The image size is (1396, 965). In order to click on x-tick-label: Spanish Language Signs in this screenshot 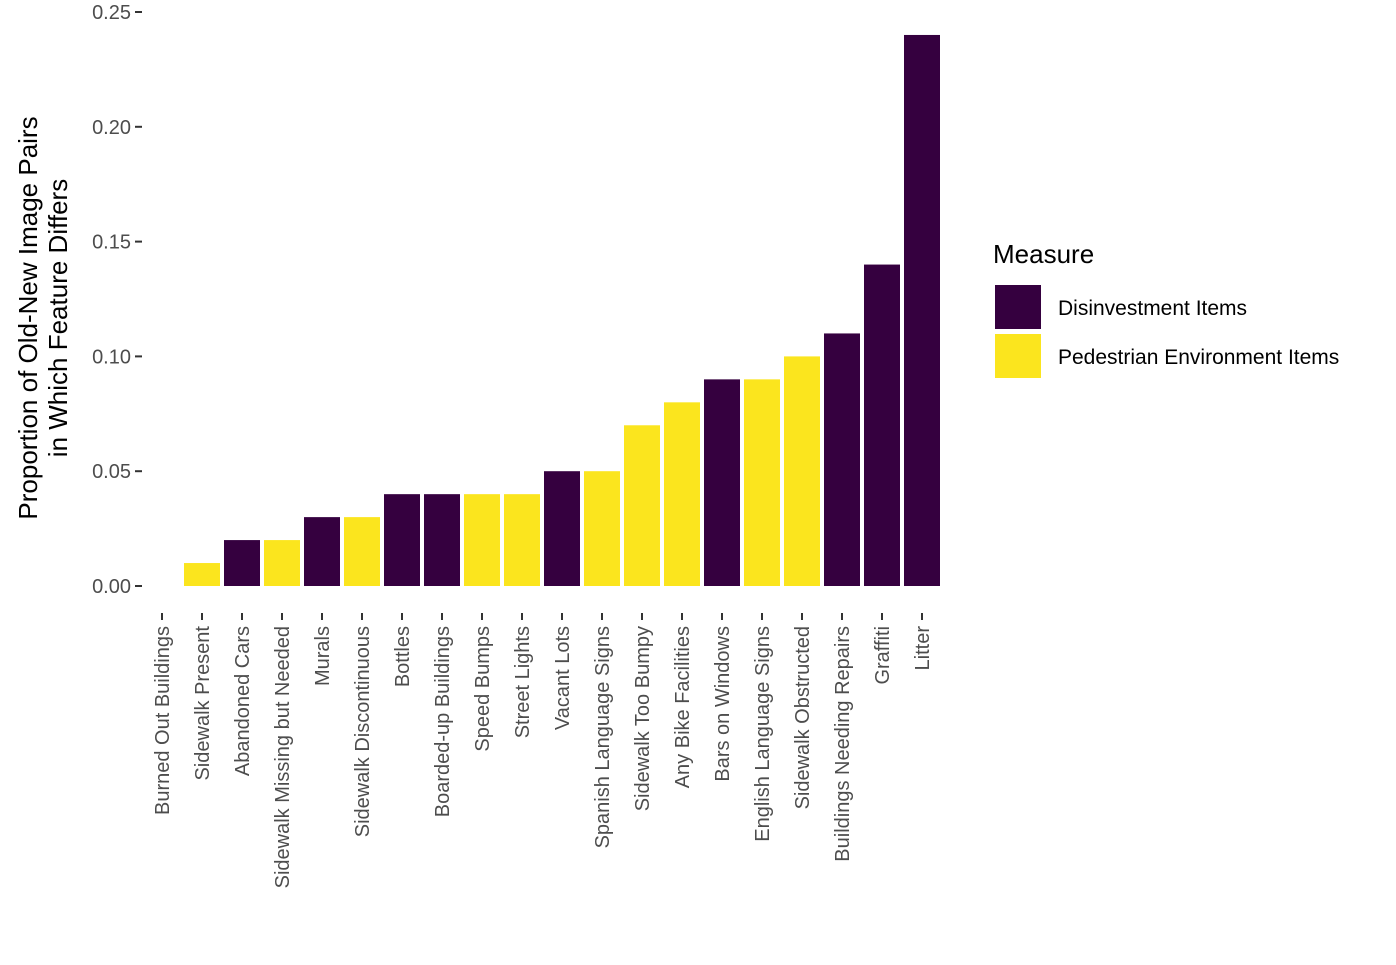, I will do `click(603, 737)`.